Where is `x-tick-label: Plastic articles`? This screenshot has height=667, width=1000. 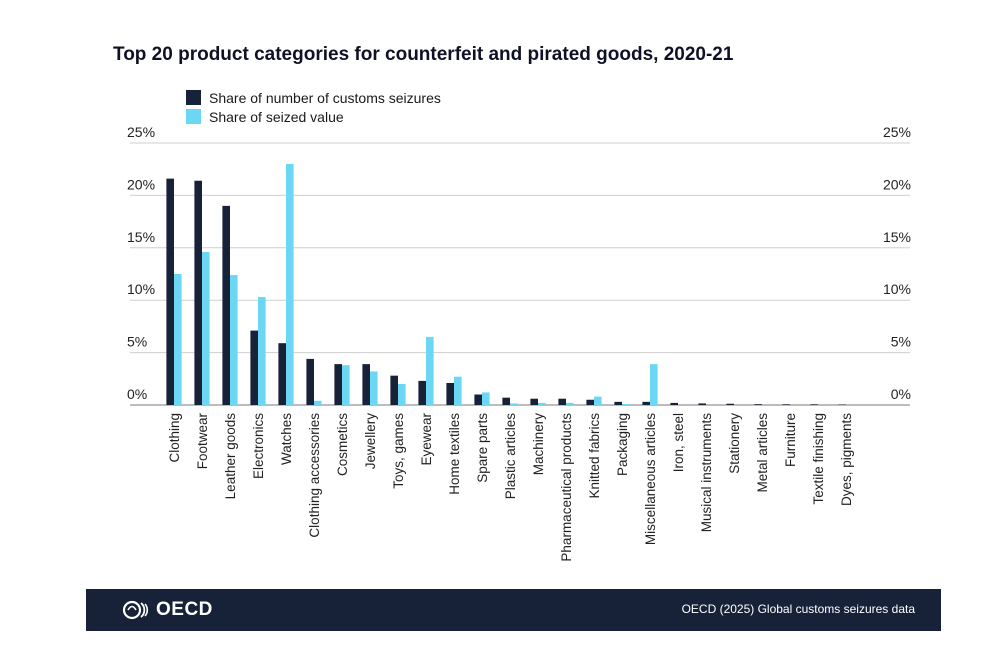
x-tick-label: Plastic articles is located at coordinates (510, 456).